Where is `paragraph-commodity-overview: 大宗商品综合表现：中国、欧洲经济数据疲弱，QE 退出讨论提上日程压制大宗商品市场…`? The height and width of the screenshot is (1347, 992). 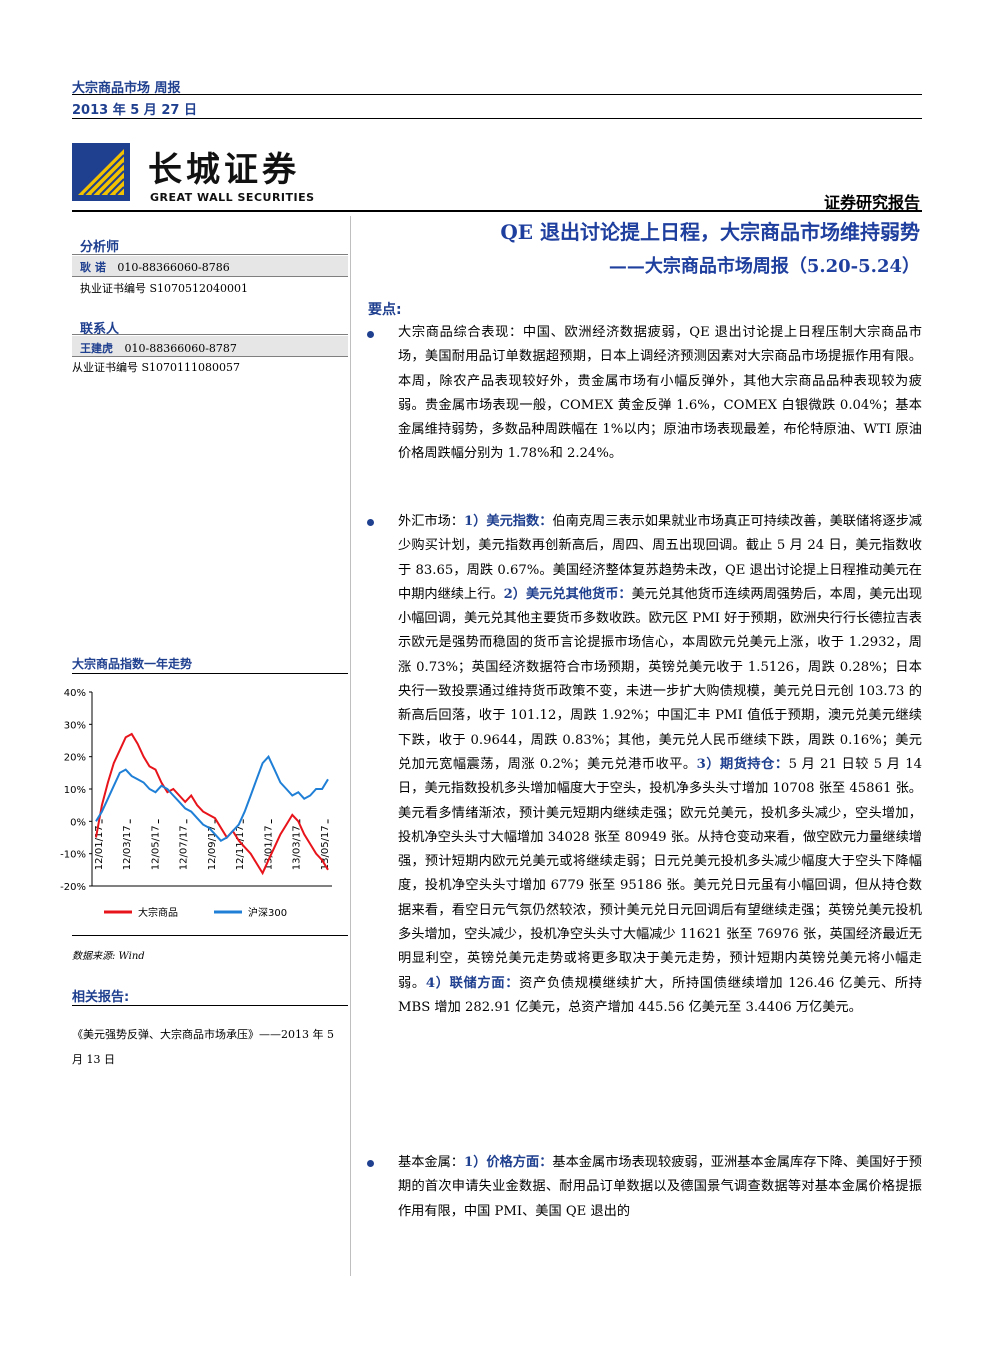 paragraph-commodity-overview: 大宗商品综合表现：中国、欧洲经济数据疲弱，QE 退出讨论提上日程压制大宗商品市场… is located at coordinates (660, 393).